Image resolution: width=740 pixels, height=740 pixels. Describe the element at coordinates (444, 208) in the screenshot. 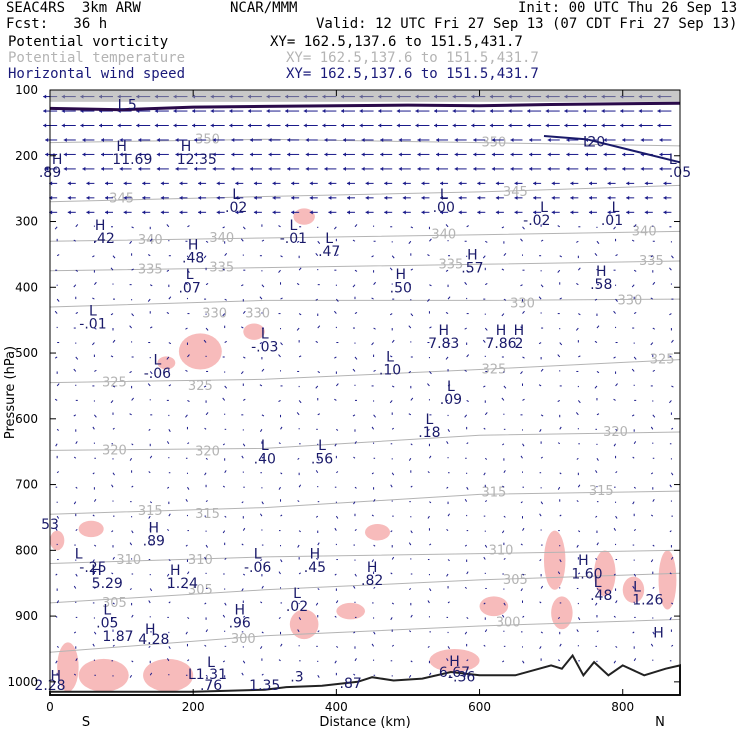

I see `pv-extremum-label: .00` at that location.